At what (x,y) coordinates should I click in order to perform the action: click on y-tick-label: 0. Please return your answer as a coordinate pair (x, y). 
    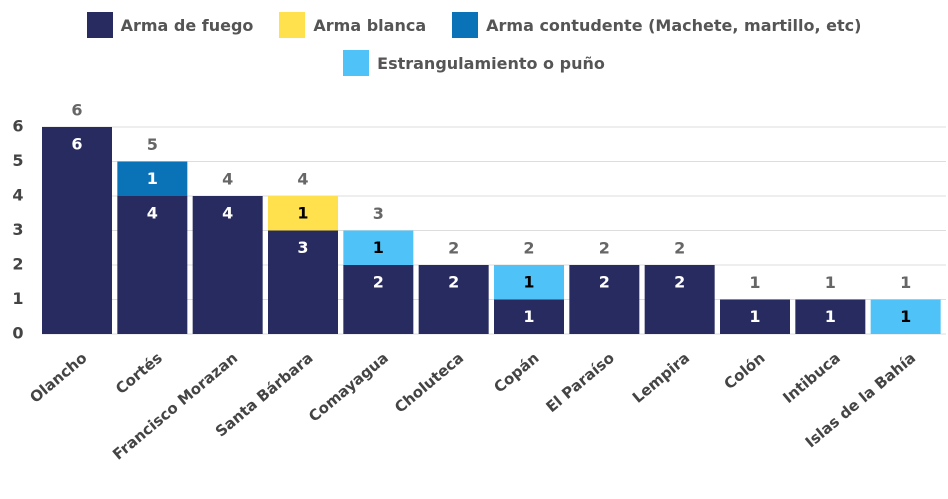
    Looking at the image, I should click on (17, 333).